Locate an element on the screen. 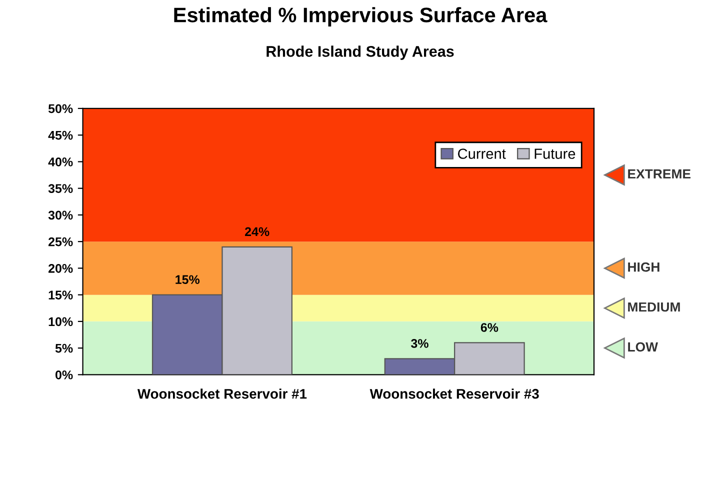 The width and height of the screenshot is (720, 493). band-label: EXTREME is located at coordinates (659, 173).